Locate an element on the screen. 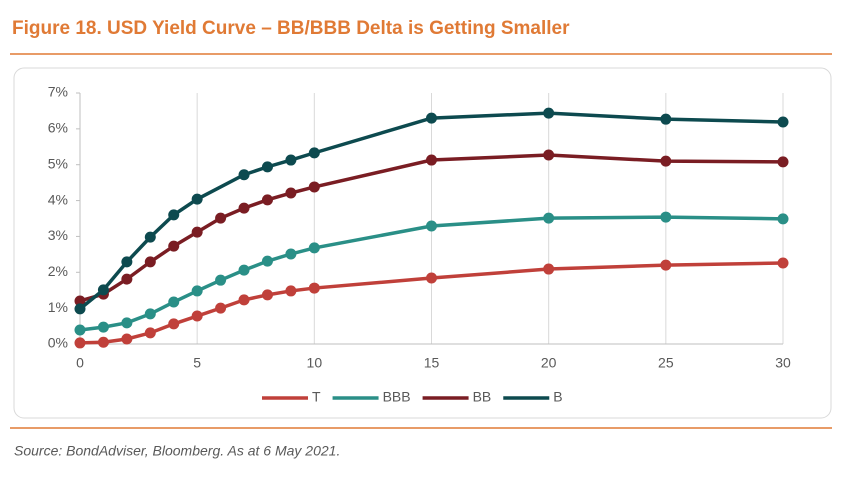  y-tick-label: 4% is located at coordinates (58, 199).